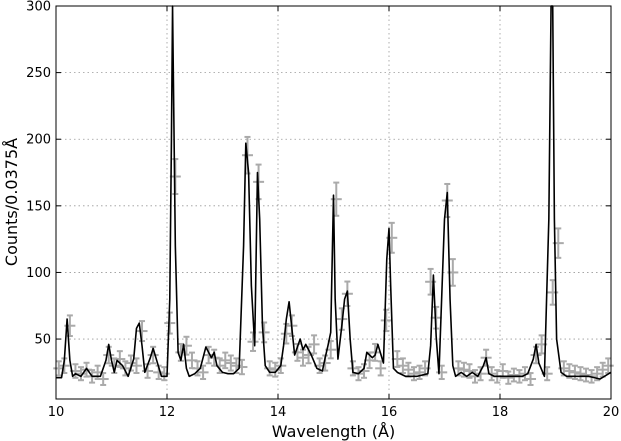 This screenshot has width=621, height=441. What do you see at coordinates (167, 412) in the screenshot?
I see `x-tick-label: 12` at bounding box center [167, 412].